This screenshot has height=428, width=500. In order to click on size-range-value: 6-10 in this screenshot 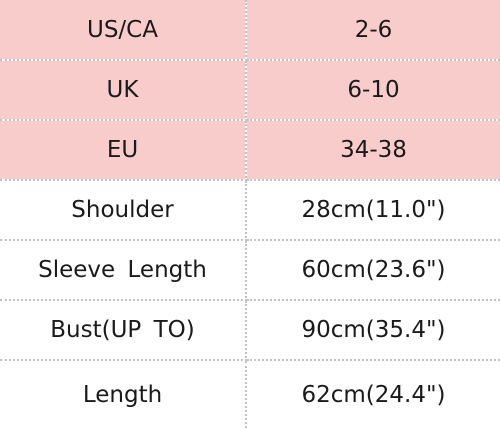, I will do `click(372, 90)`.